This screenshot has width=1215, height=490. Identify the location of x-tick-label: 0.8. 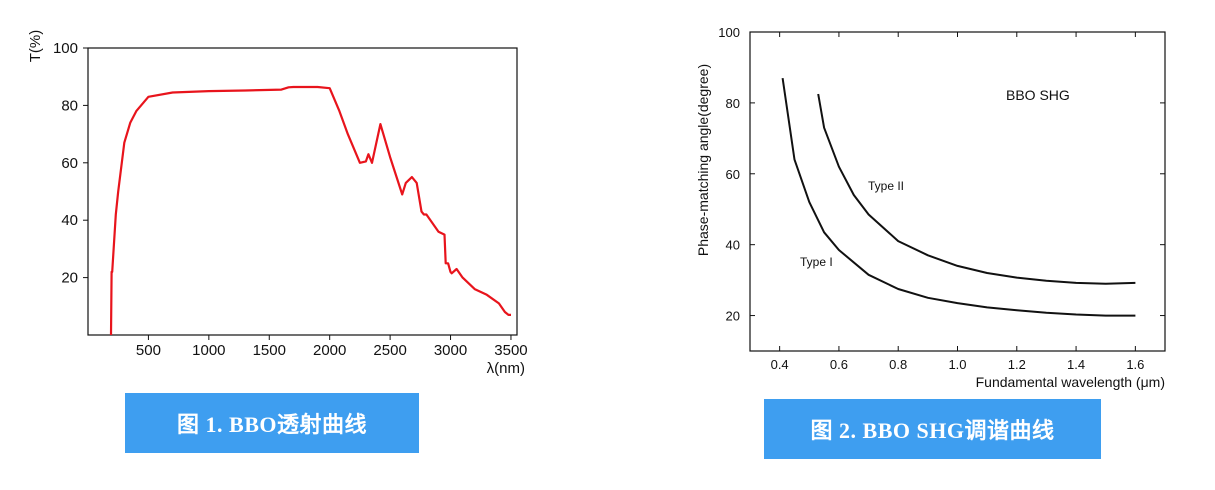
(898, 364).